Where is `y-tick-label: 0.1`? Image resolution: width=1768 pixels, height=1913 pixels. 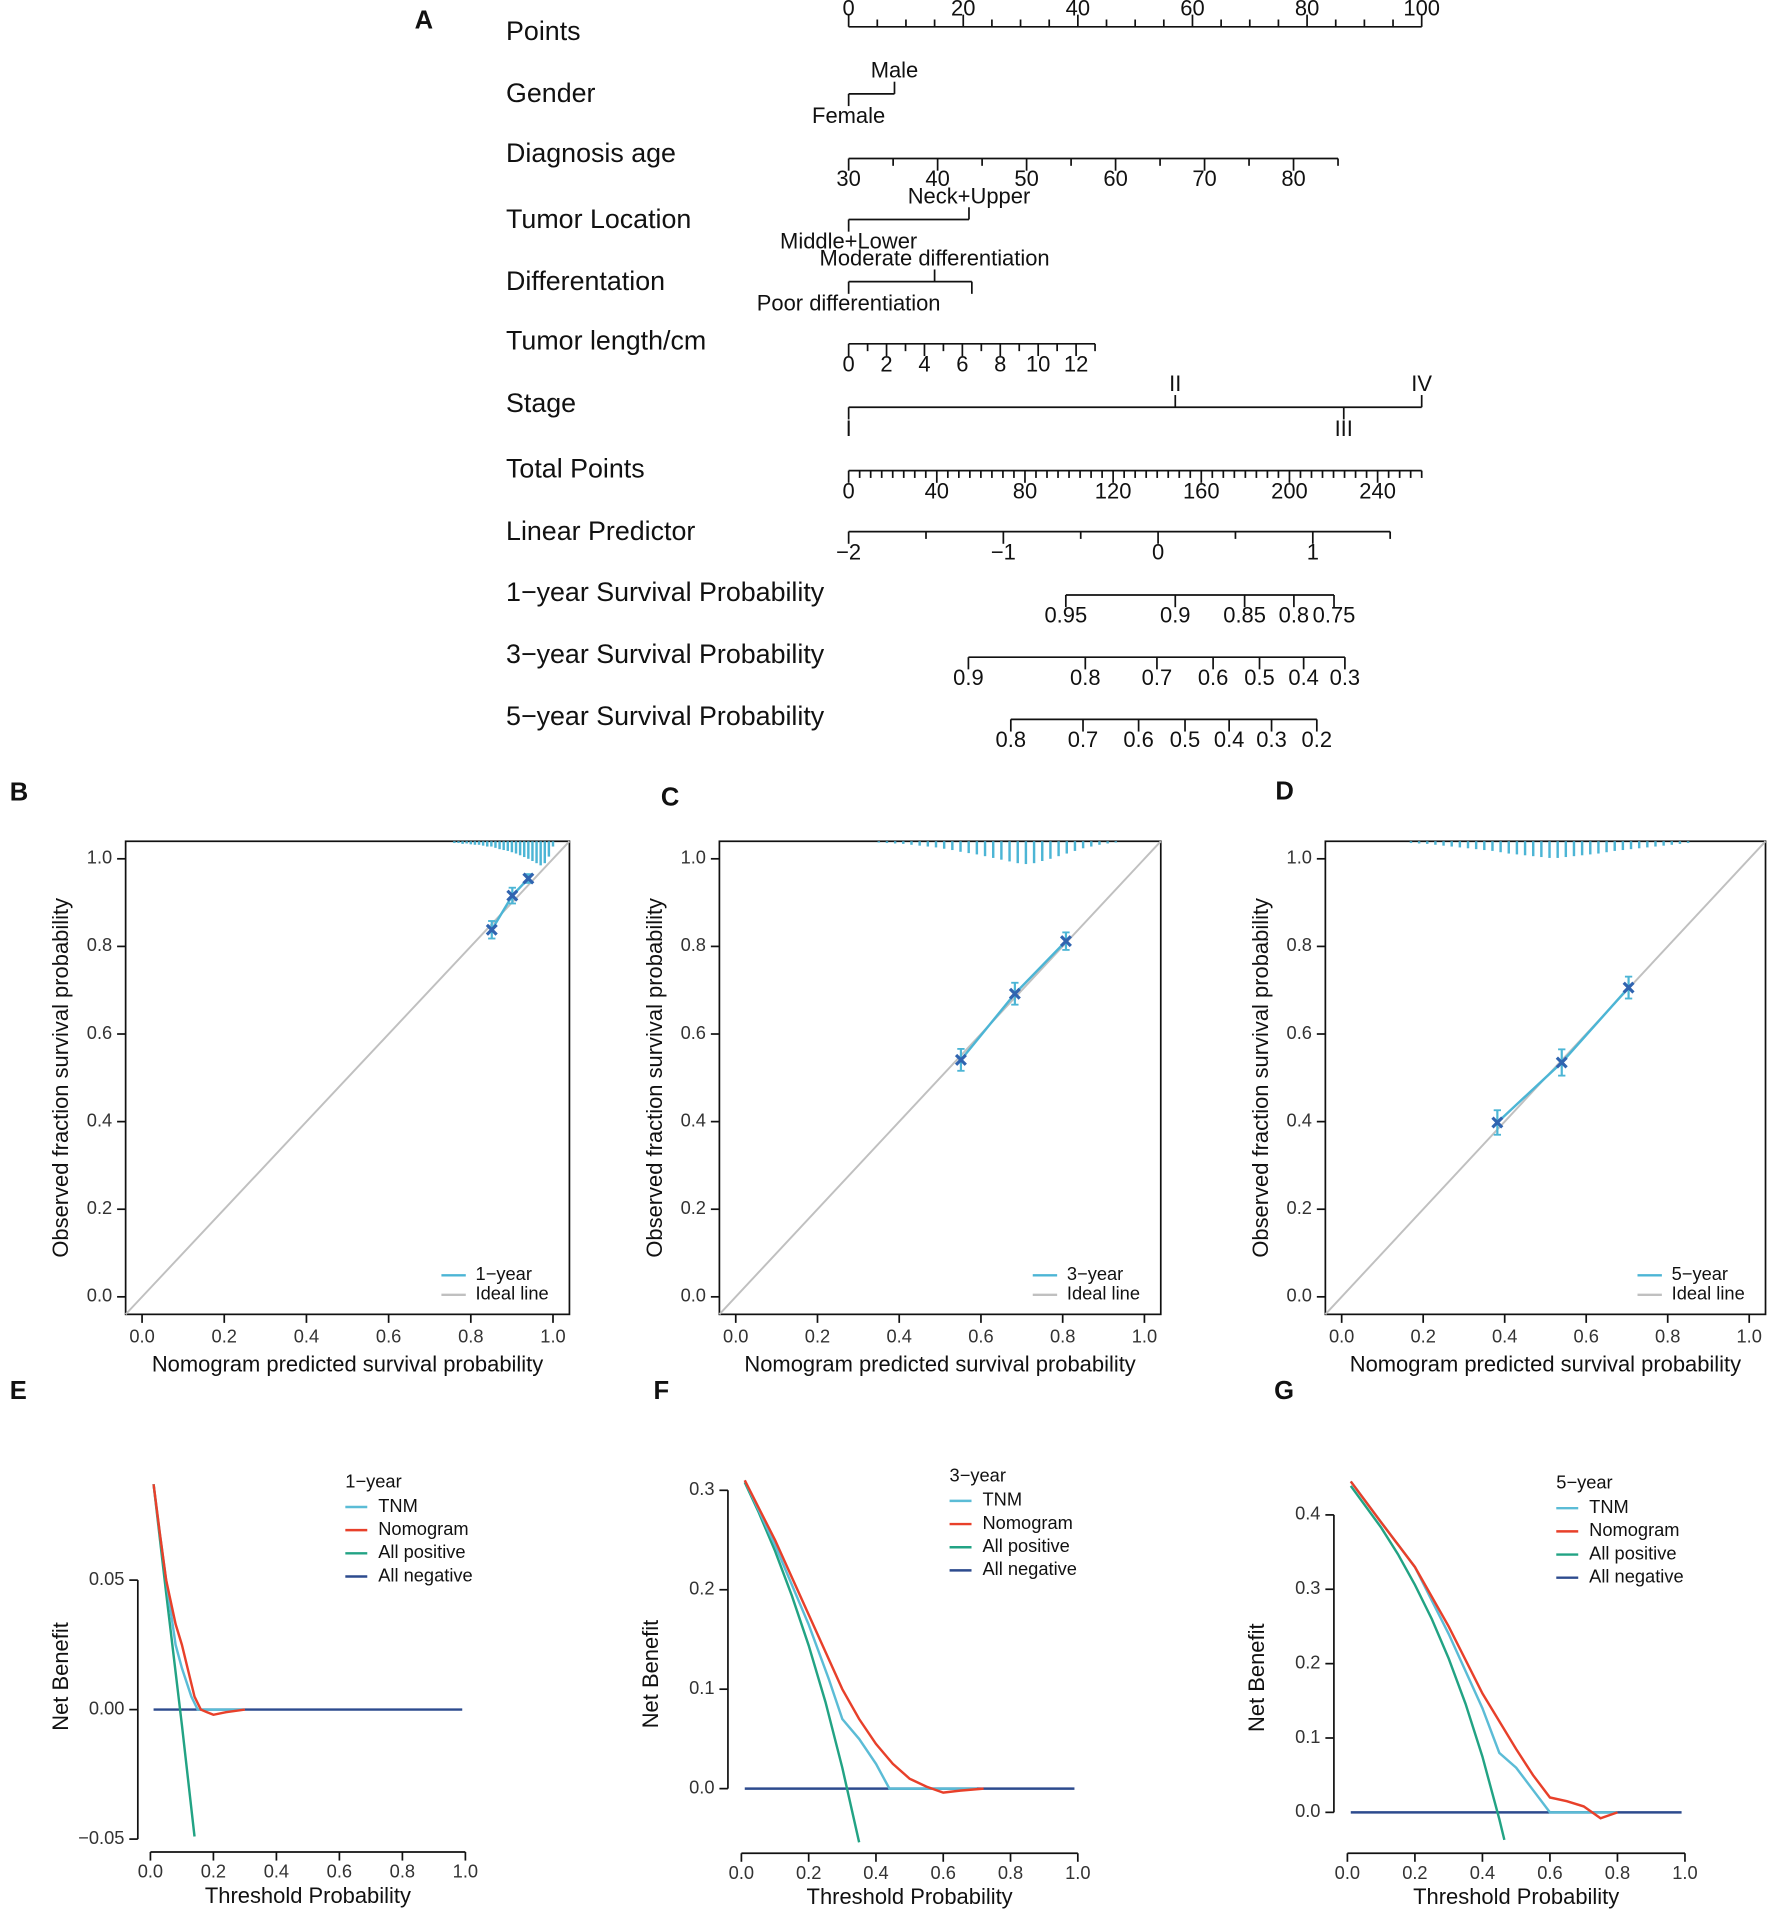 y-tick-label: 0.1 is located at coordinates (1307, 1736).